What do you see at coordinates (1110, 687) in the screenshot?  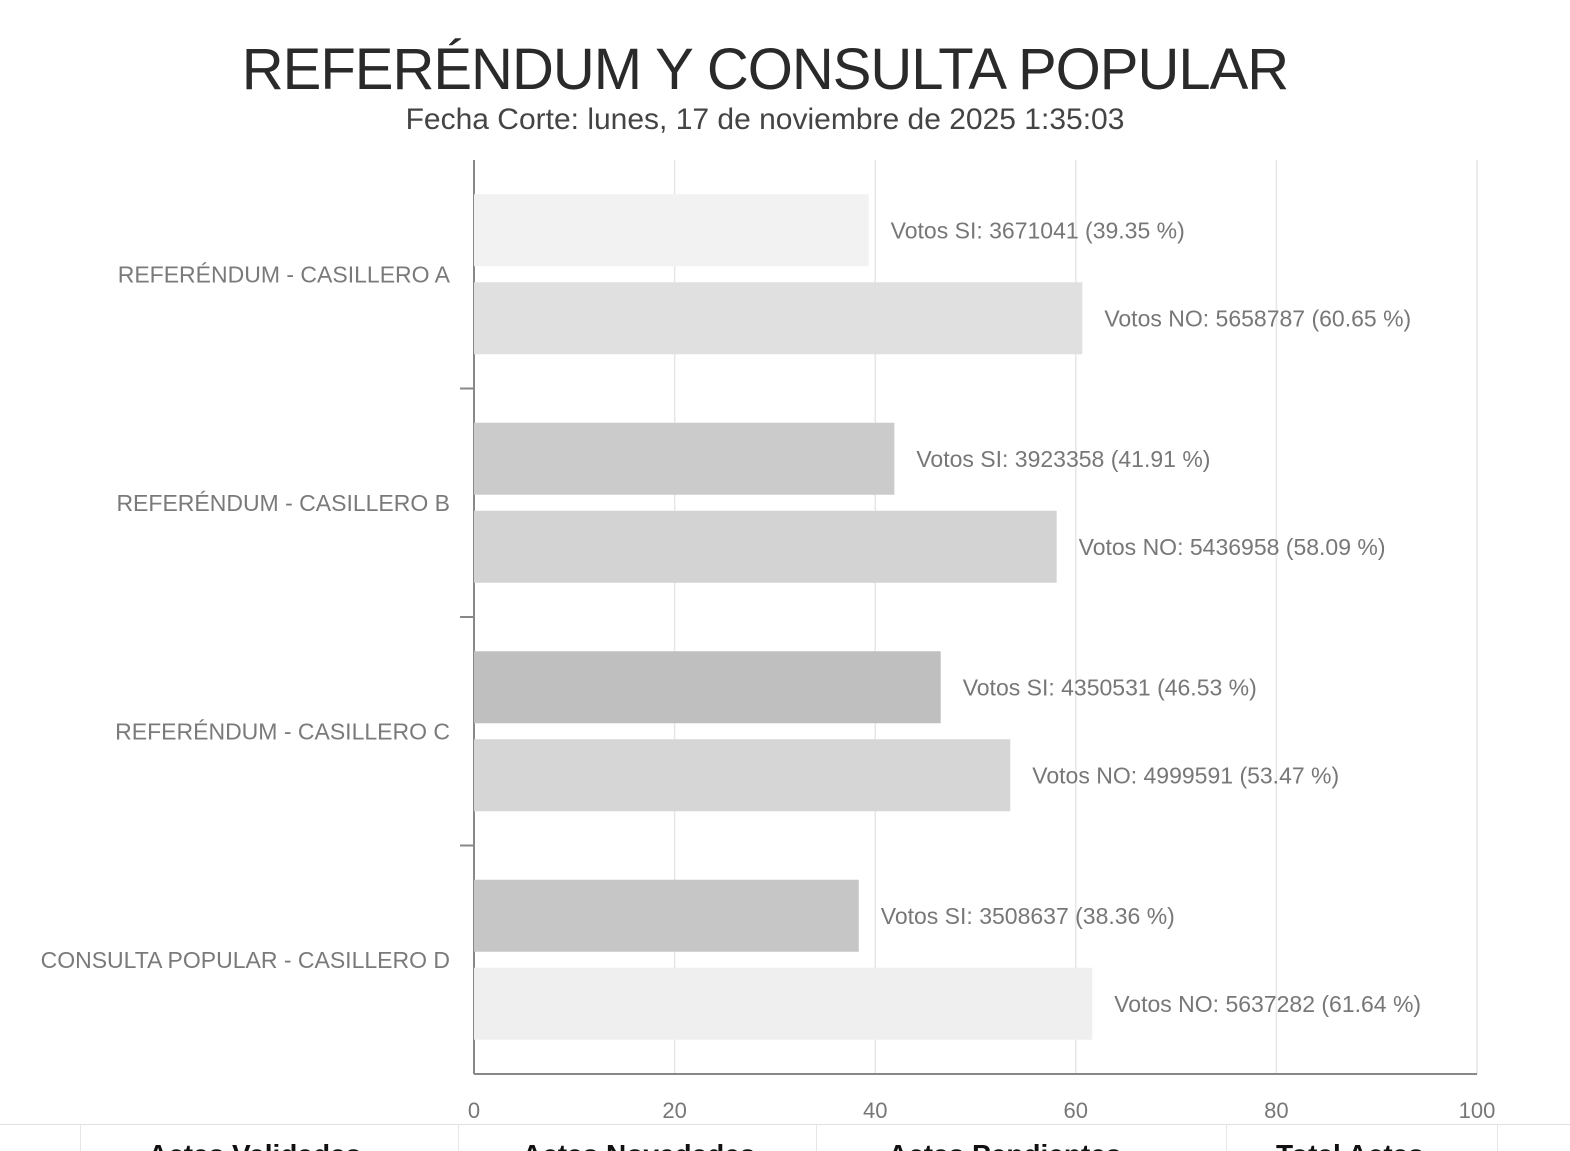 I see `data-label-votos-si: Votos SI: 4350531 (46.53 %)` at bounding box center [1110, 687].